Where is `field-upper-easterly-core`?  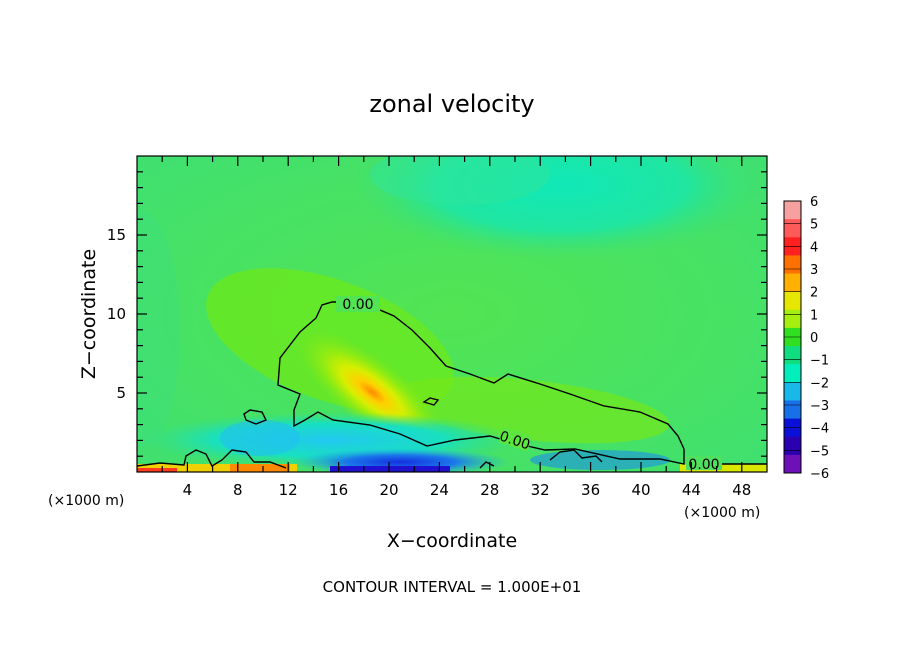
field-upper-easterly-core is located at coordinates (460, 180).